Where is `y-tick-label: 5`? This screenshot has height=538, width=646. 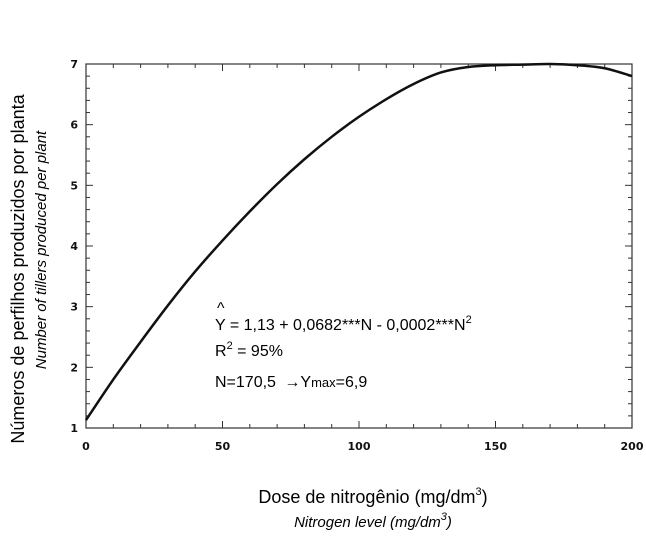 y-tick-label: 5 is located at coordinates (74, 185).